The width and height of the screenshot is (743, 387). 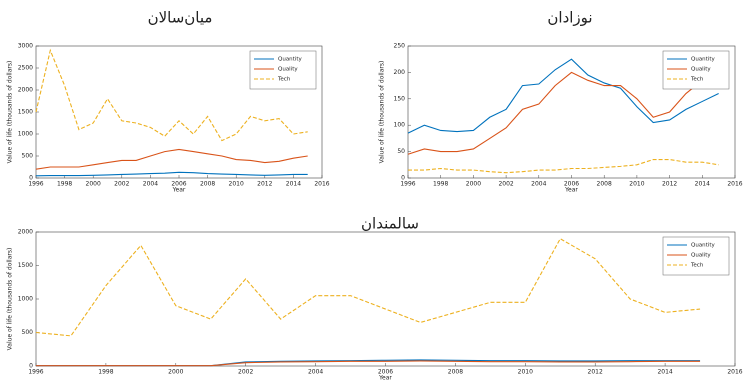 I want to click on y-tick-label: 2500, so click(x=25, y=68).